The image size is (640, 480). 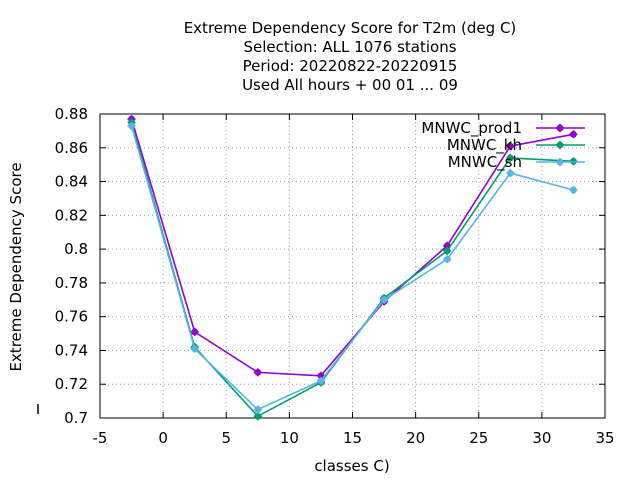 What do you see at coordinates (541, 438) in the screenshot?
I see `x-tick-label: 30` at bounding box center [541, 438].